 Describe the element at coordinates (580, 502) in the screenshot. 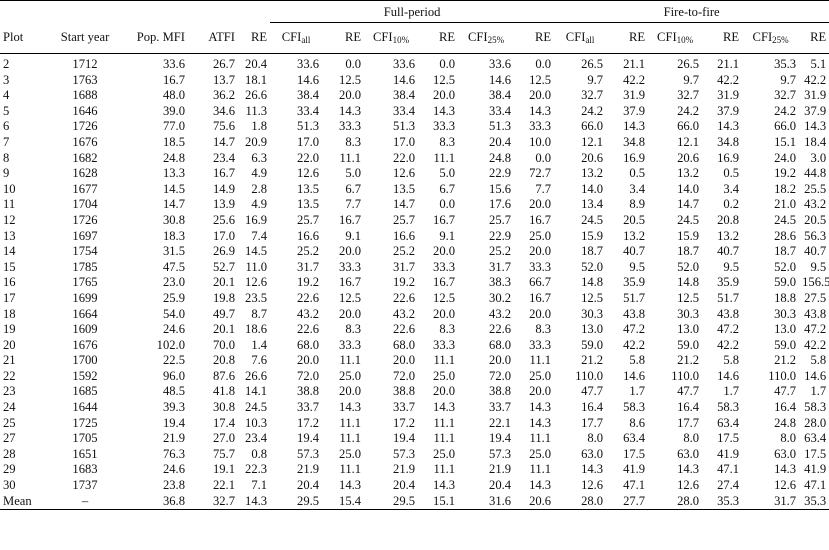

I see `table-cell: 28.0` at that location.